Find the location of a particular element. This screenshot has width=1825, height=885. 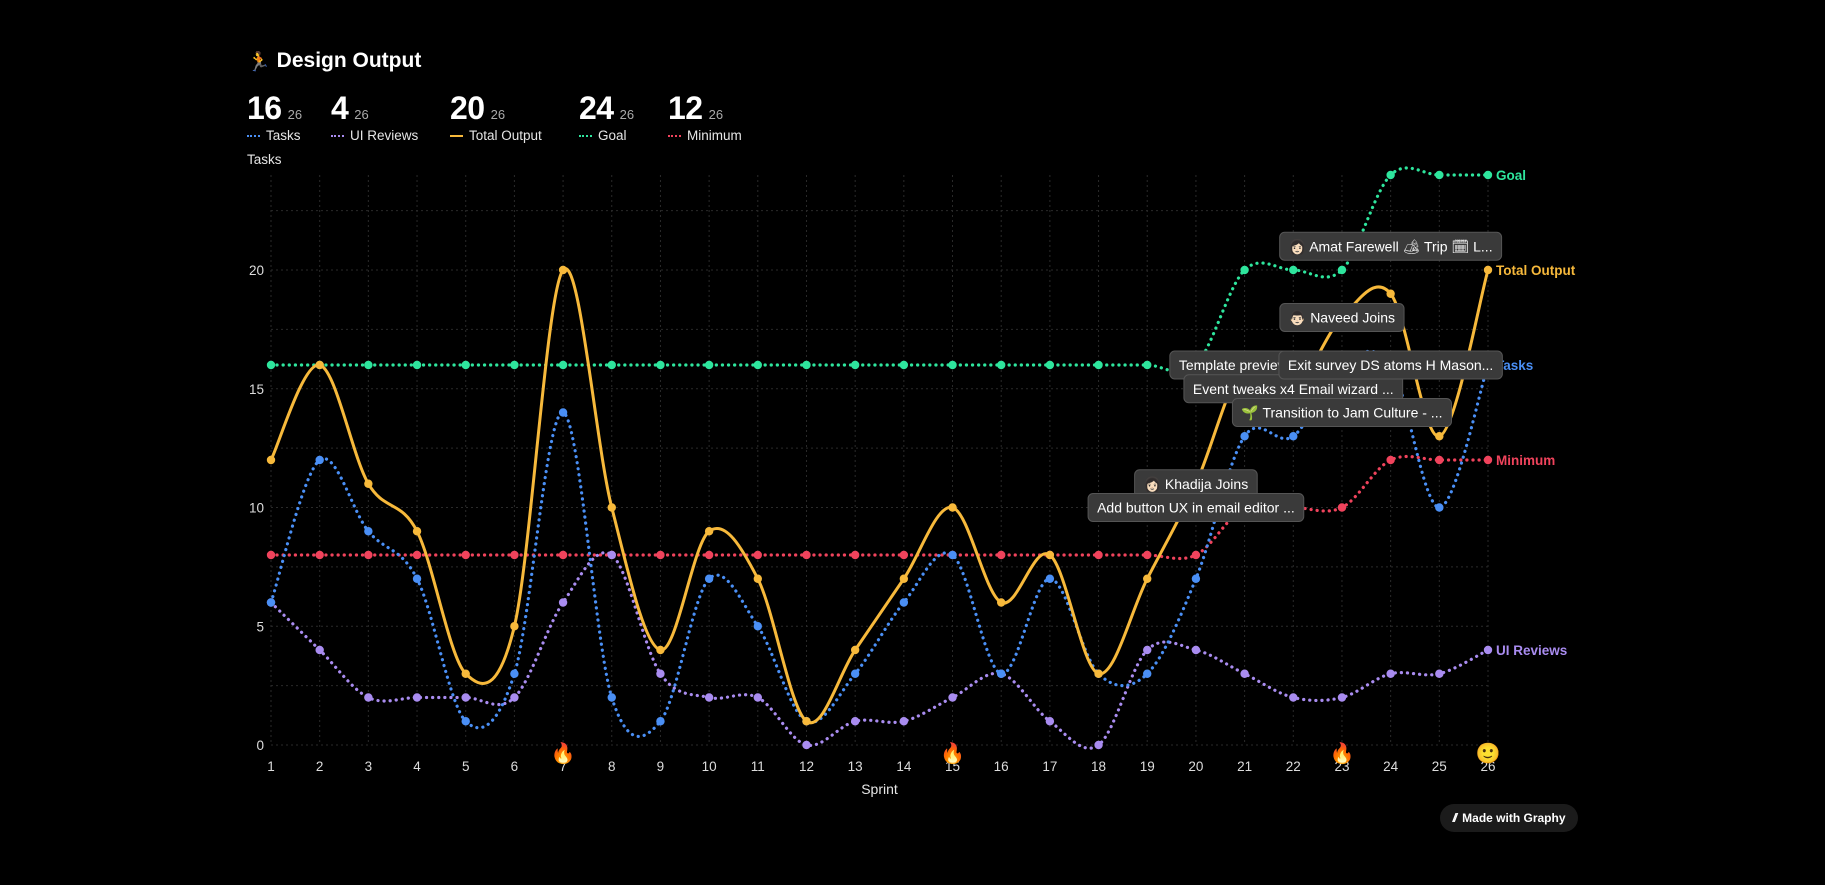

x-tick-label: 13 is located at coordinates (855, 766).